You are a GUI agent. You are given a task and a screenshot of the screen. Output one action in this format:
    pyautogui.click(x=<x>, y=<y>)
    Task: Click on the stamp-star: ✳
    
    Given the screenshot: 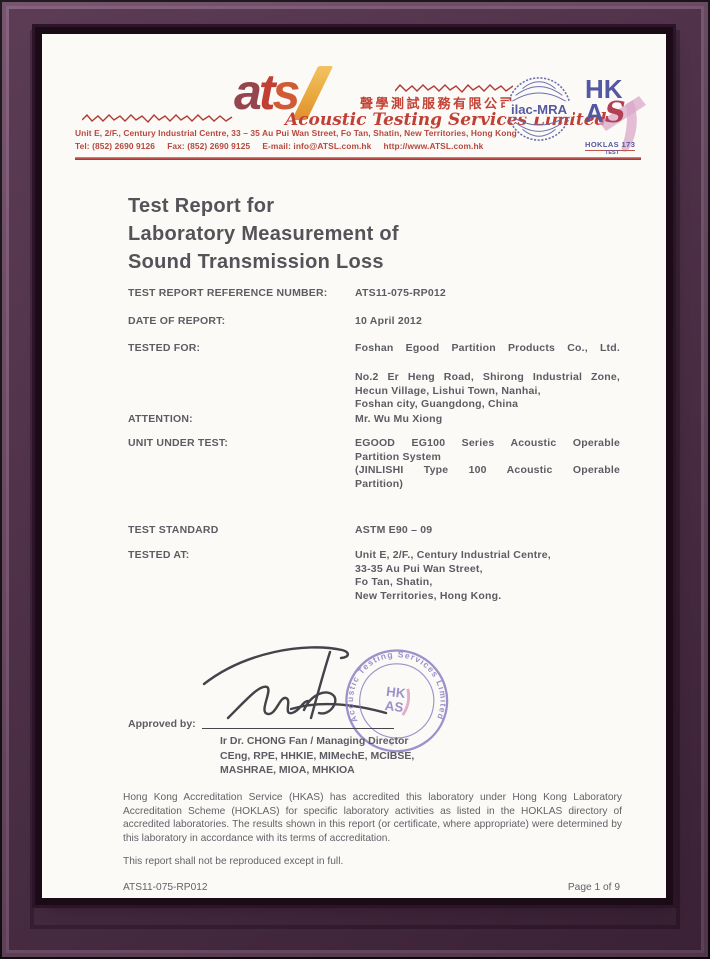 What is the action you would take?
    pyautogui.click(x=392, y=744)
    